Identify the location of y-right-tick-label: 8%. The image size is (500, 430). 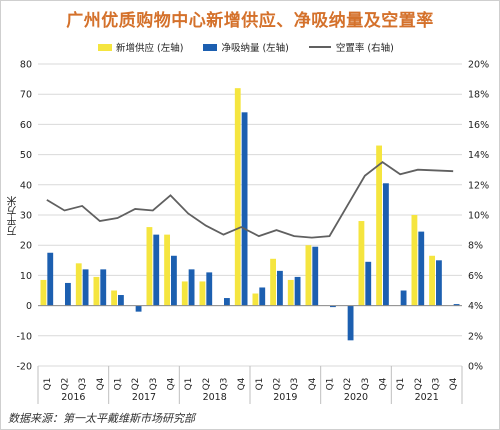
(475, 246).